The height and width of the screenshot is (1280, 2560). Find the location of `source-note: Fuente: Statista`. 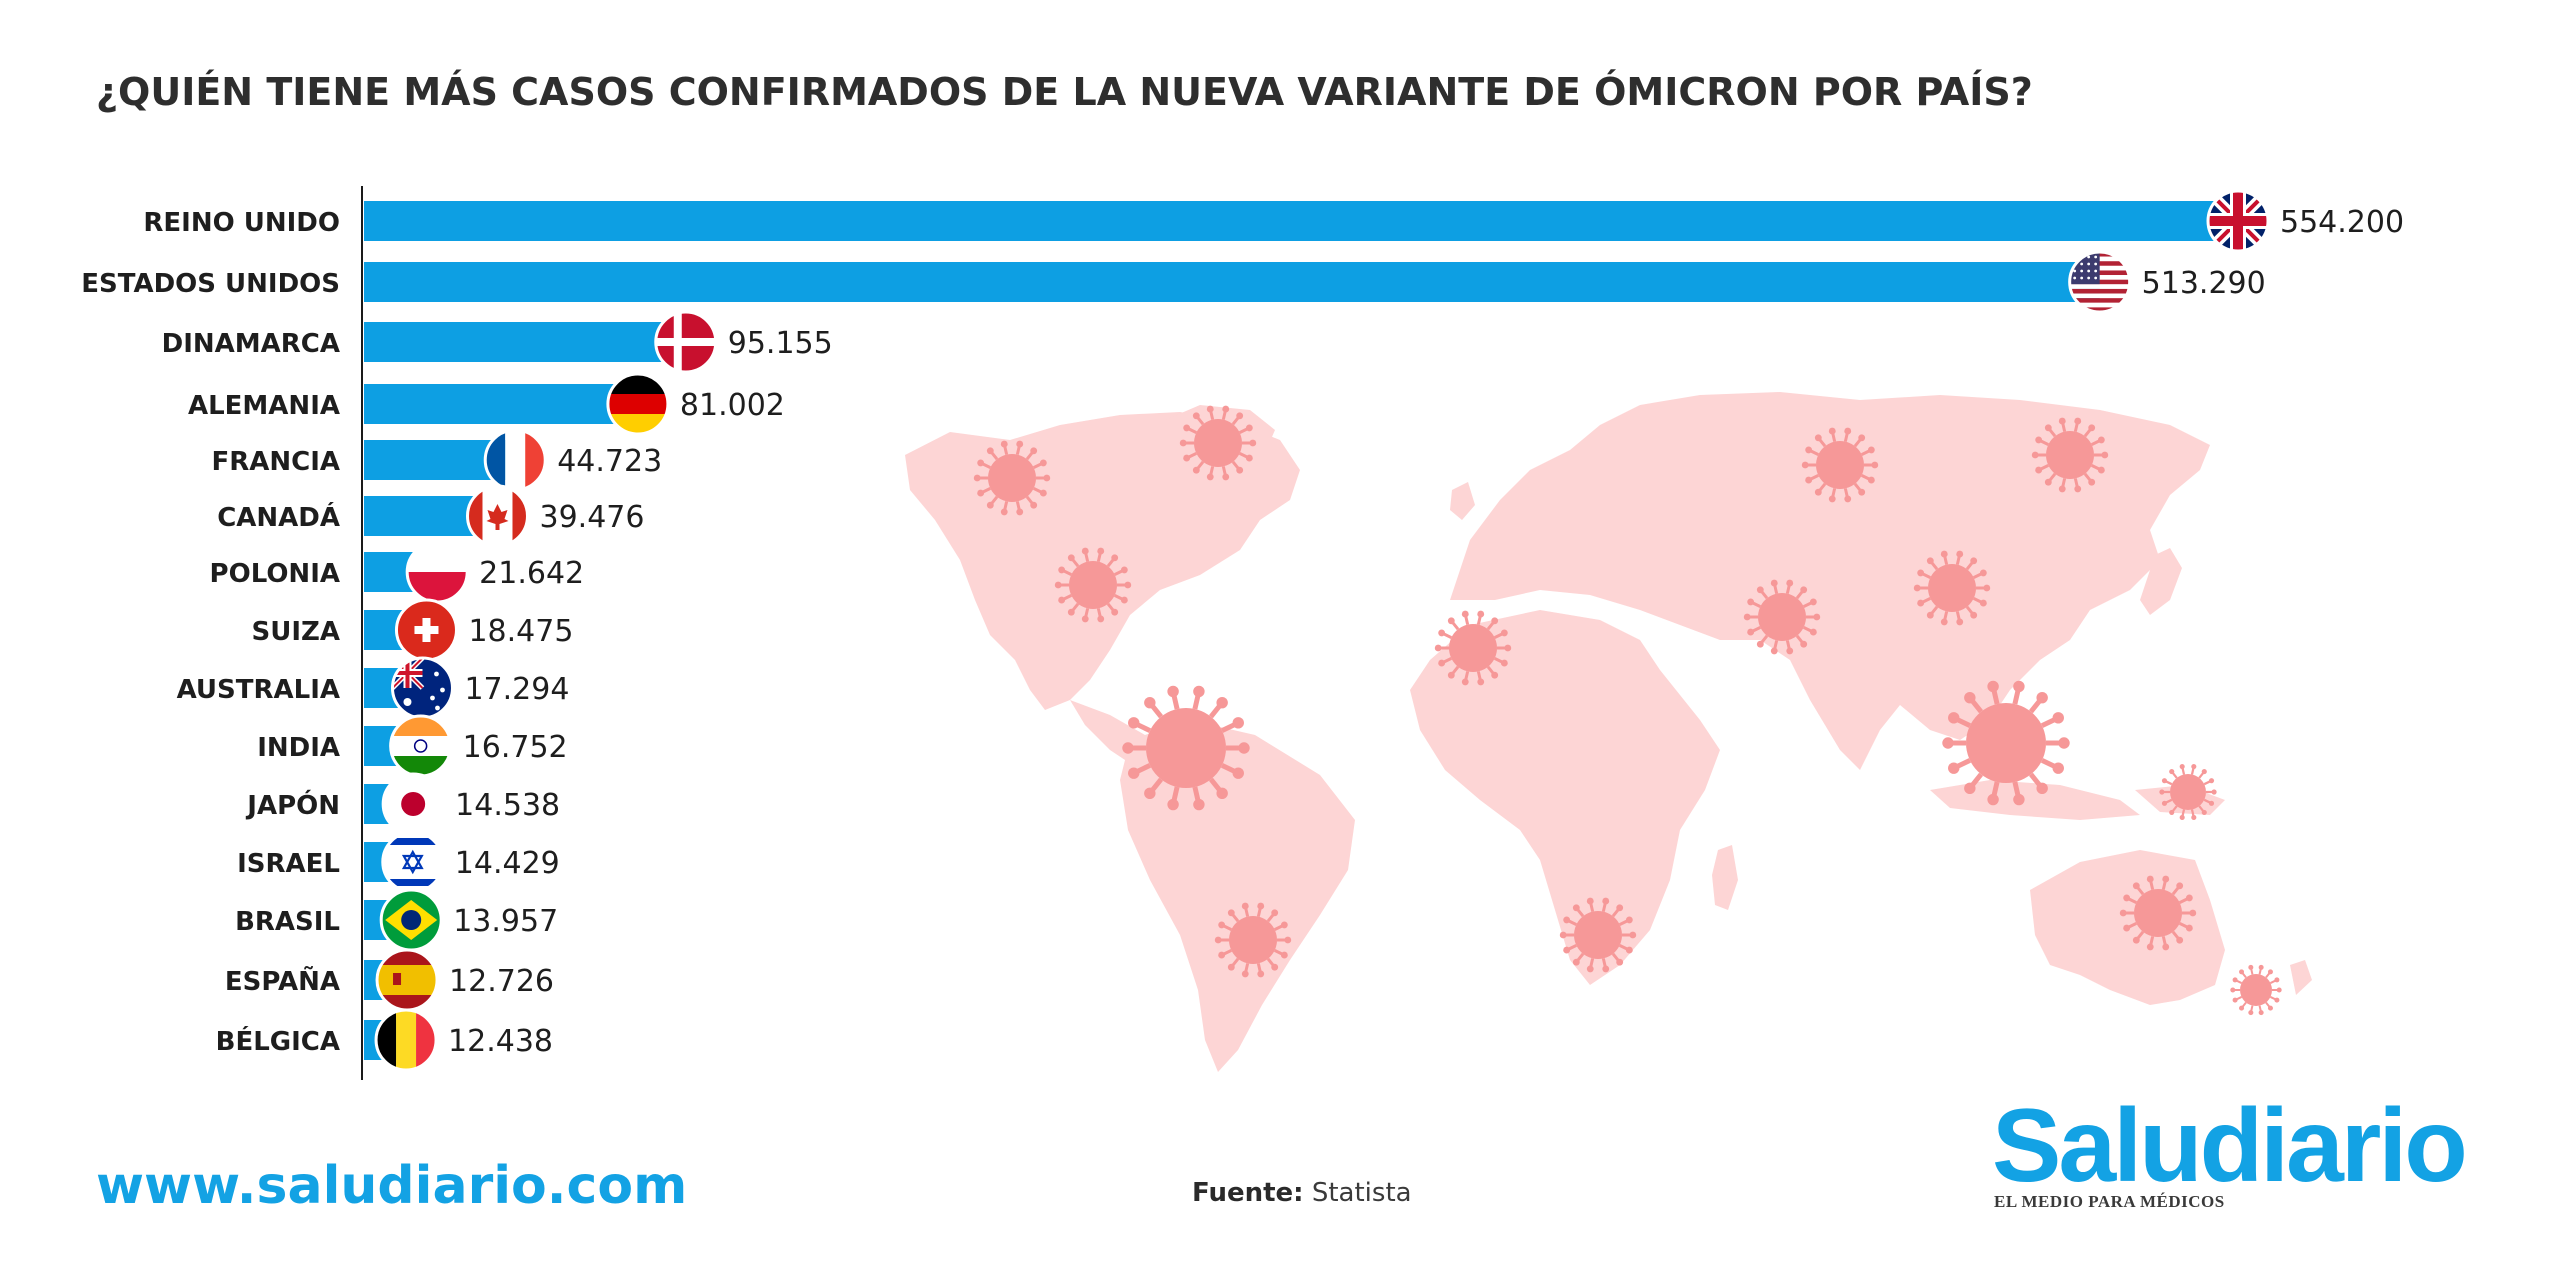

source-note: Fuente: Statista is located at coordinates (1302, 1193).